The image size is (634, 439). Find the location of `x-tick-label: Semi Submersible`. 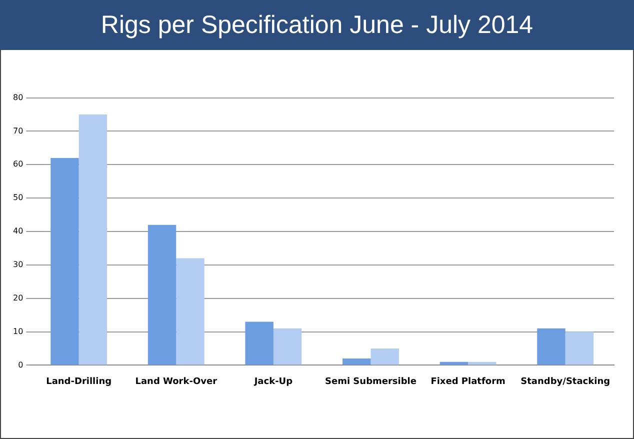

x-tick-label: Semi Submersible is located at coordinates (370, 381).